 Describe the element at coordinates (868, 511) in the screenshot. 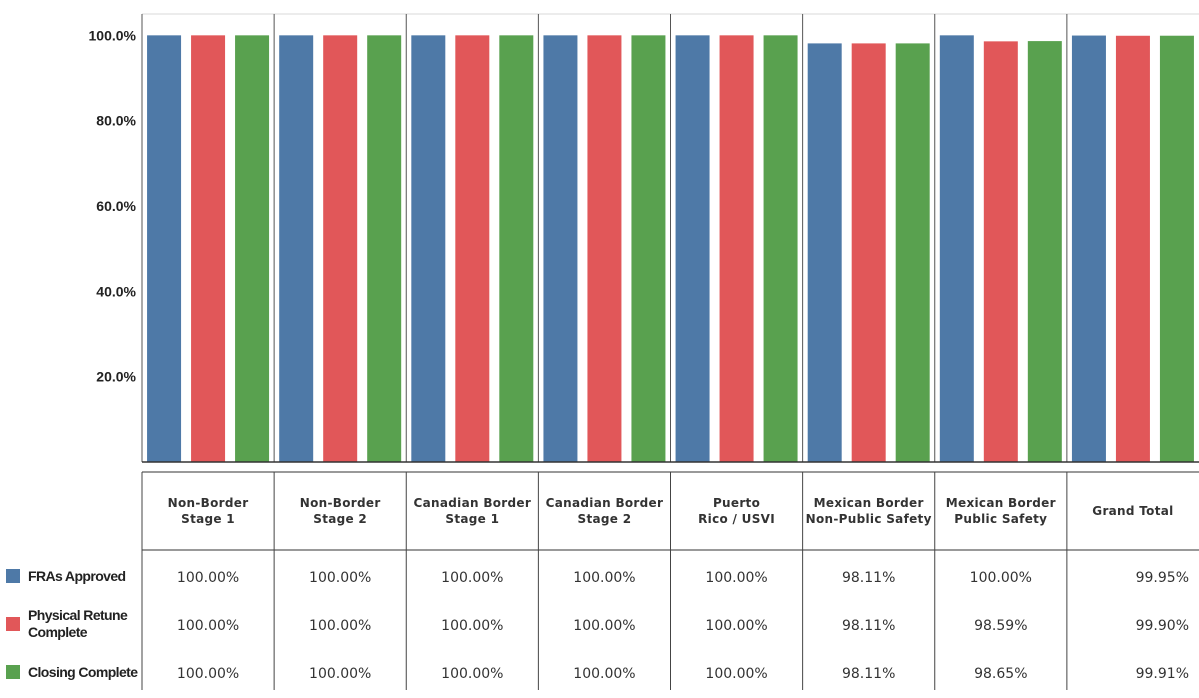

I see `column-header-5: Mexican Border Non-Public Safety` at that location.